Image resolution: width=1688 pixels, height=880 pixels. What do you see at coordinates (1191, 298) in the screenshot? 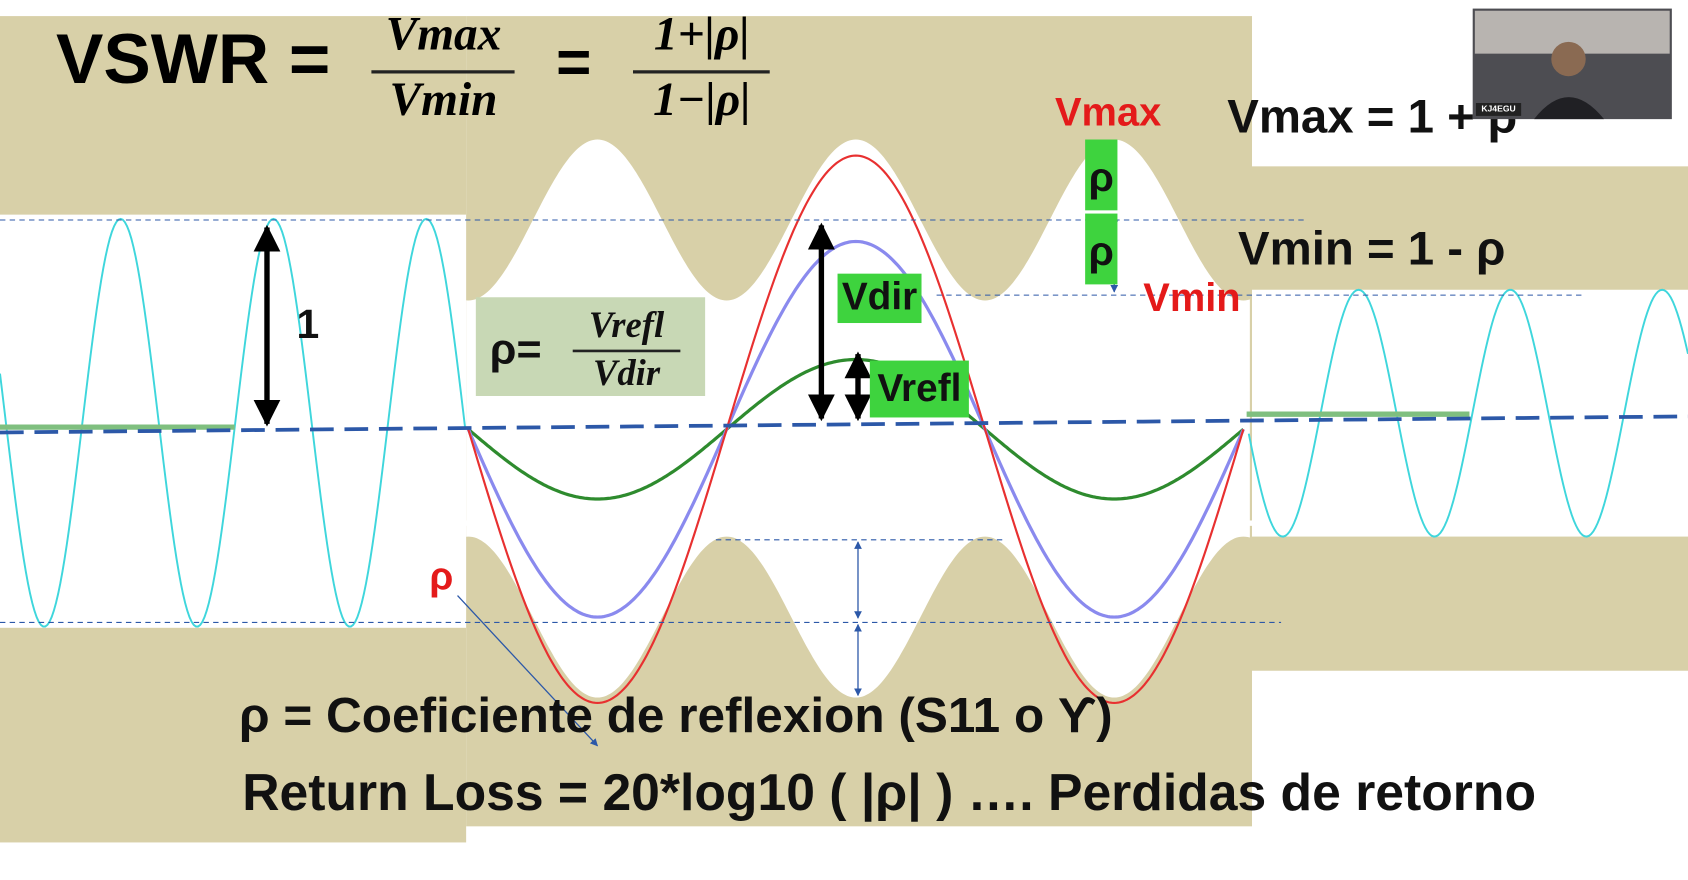
I see `vmin-marker: Vmin` at bounding box center [1191, 298].